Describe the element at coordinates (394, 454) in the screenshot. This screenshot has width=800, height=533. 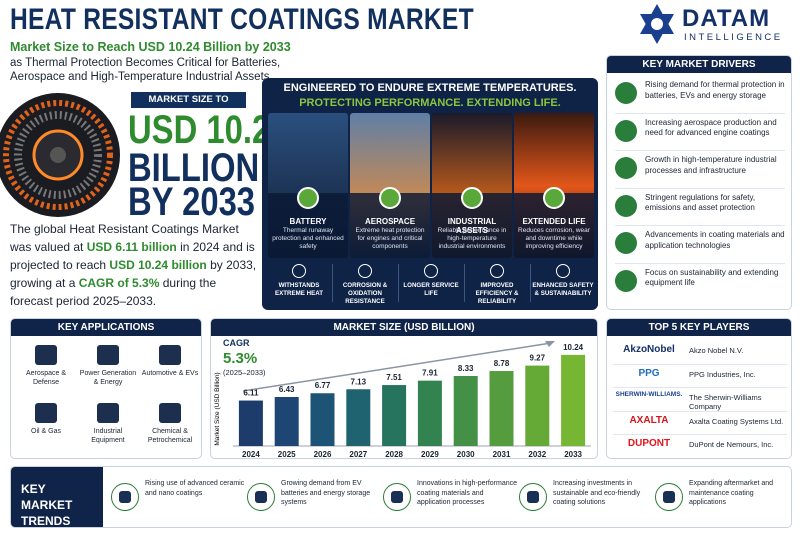
I see `x-tick-label: 2028` at that location.